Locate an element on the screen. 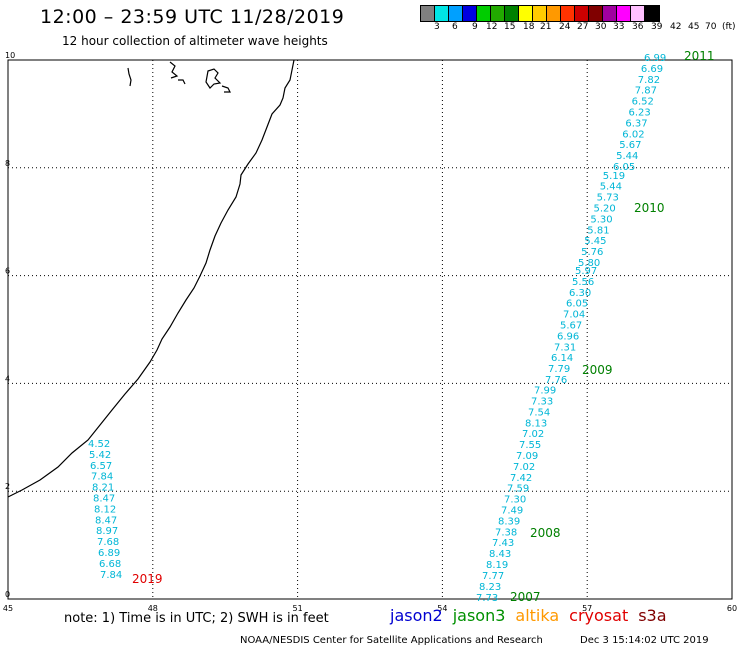  swh-value: 7.76 is located at coordinates (556, 380).